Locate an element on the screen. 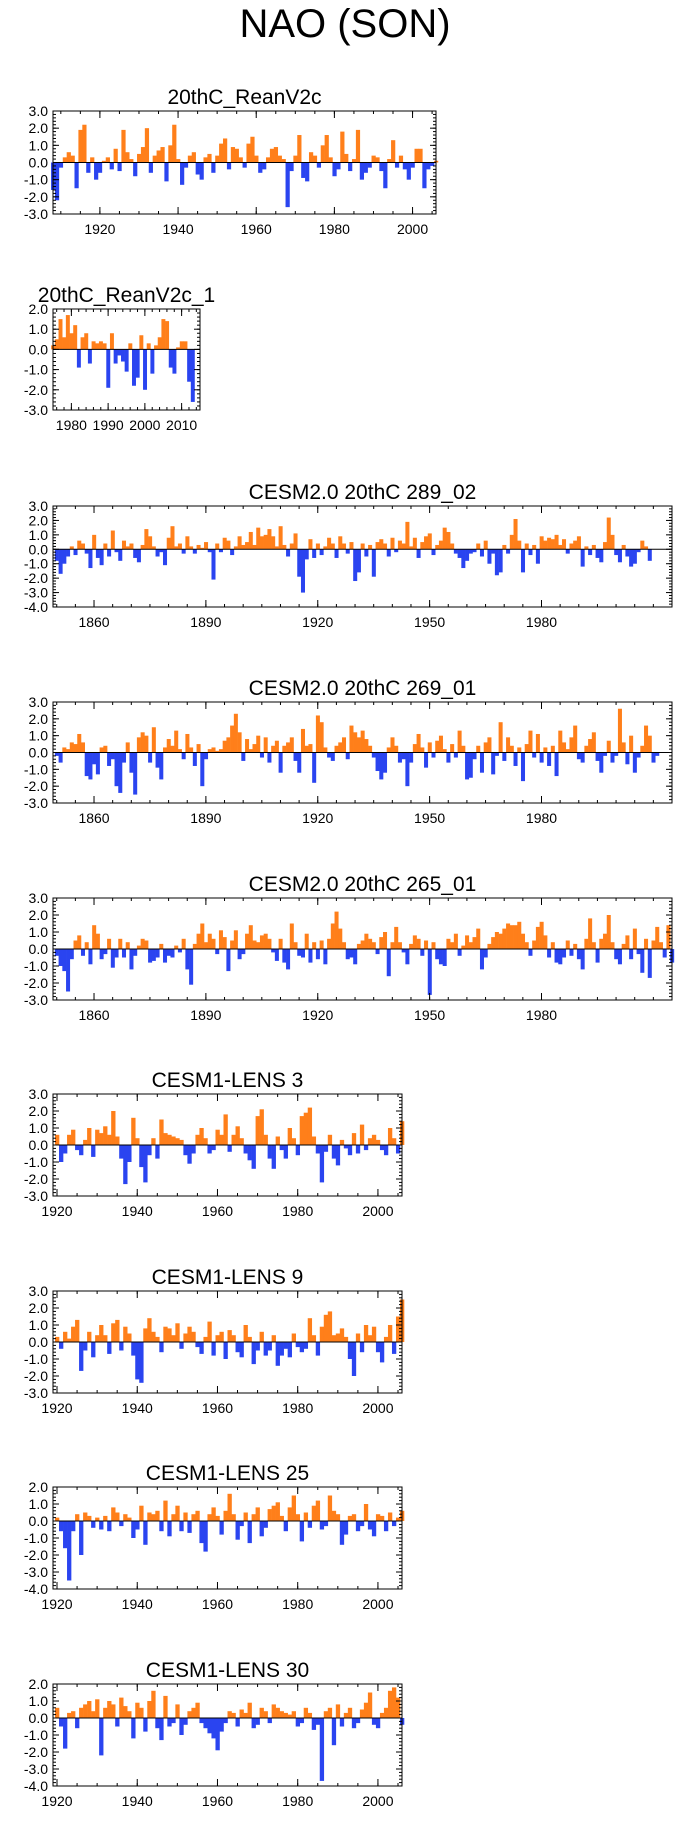 The width and height of the screenshot is (690, 1828). x-tick-label: 2000 is located at coordinates (377, 1801).